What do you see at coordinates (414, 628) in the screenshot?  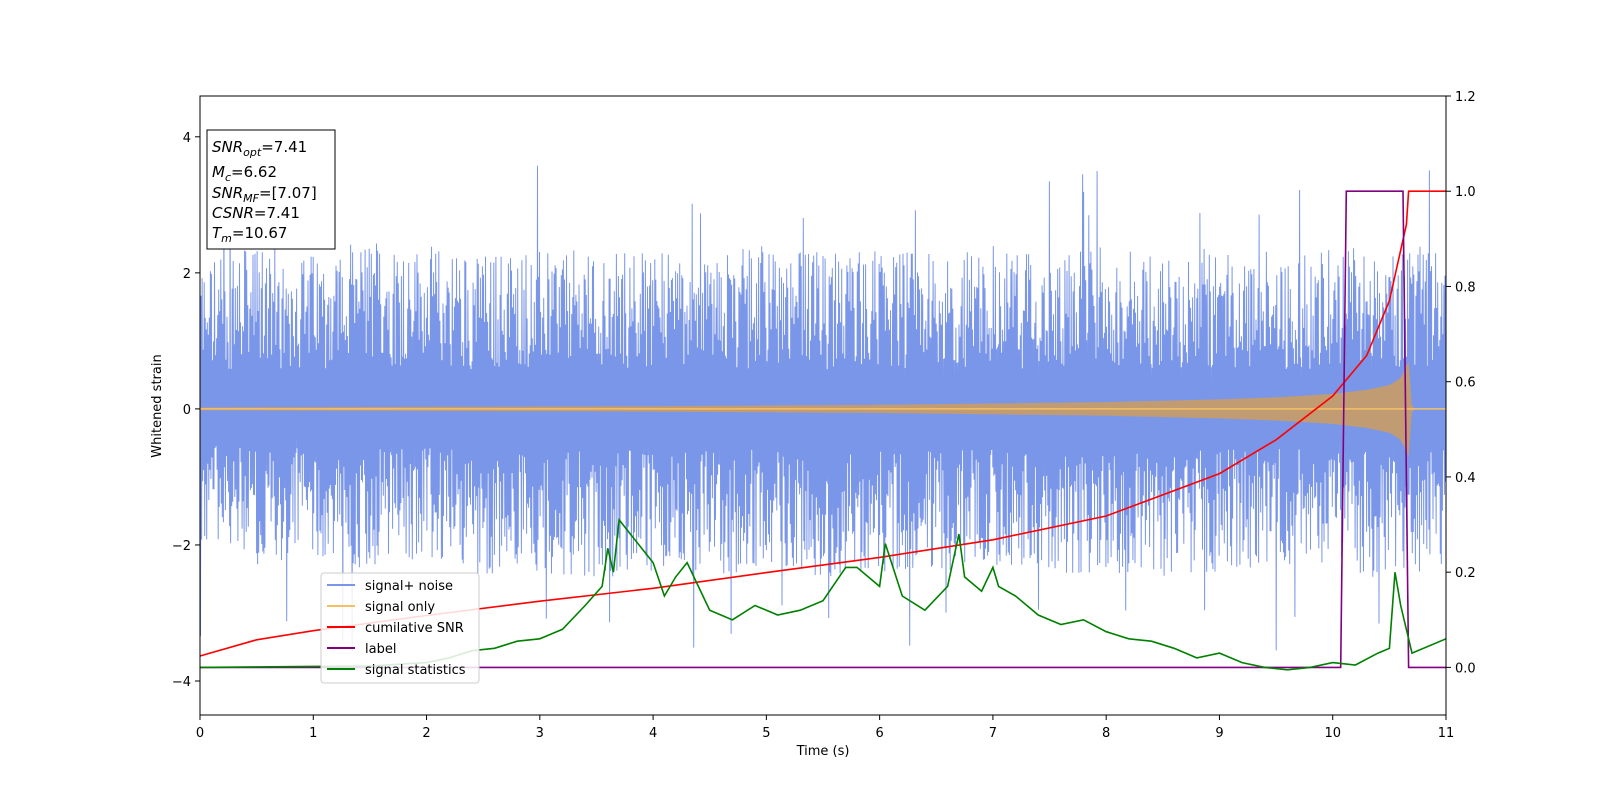 I see `legend-label-cumulative-snr: cumilative SNR` at bounding box center [414, 628].